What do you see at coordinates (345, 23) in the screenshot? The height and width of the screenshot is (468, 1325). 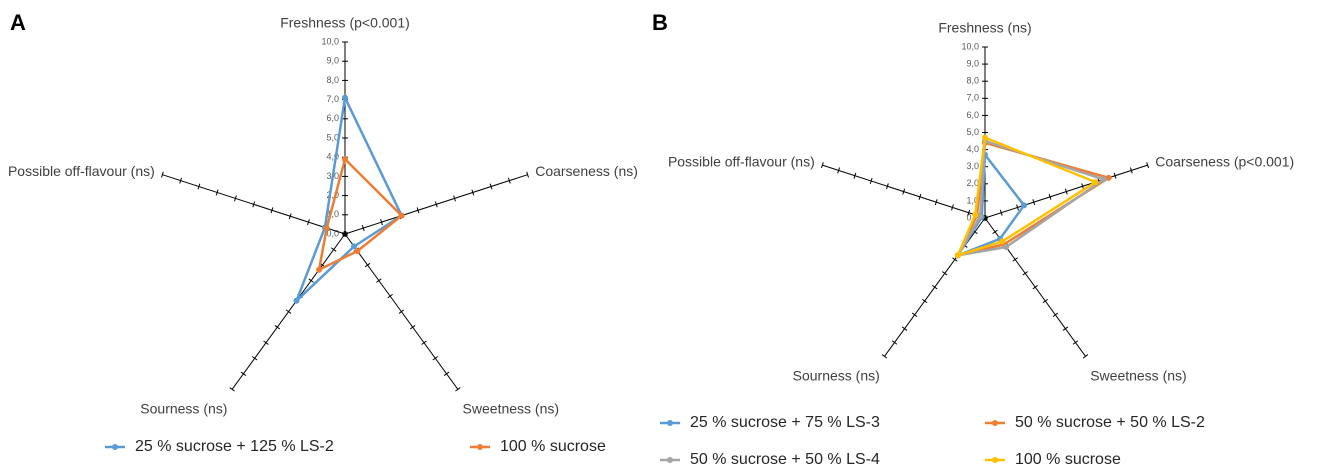 I see `axis-label: Freshness (p<0.001)` at bounding box center [345, 23].